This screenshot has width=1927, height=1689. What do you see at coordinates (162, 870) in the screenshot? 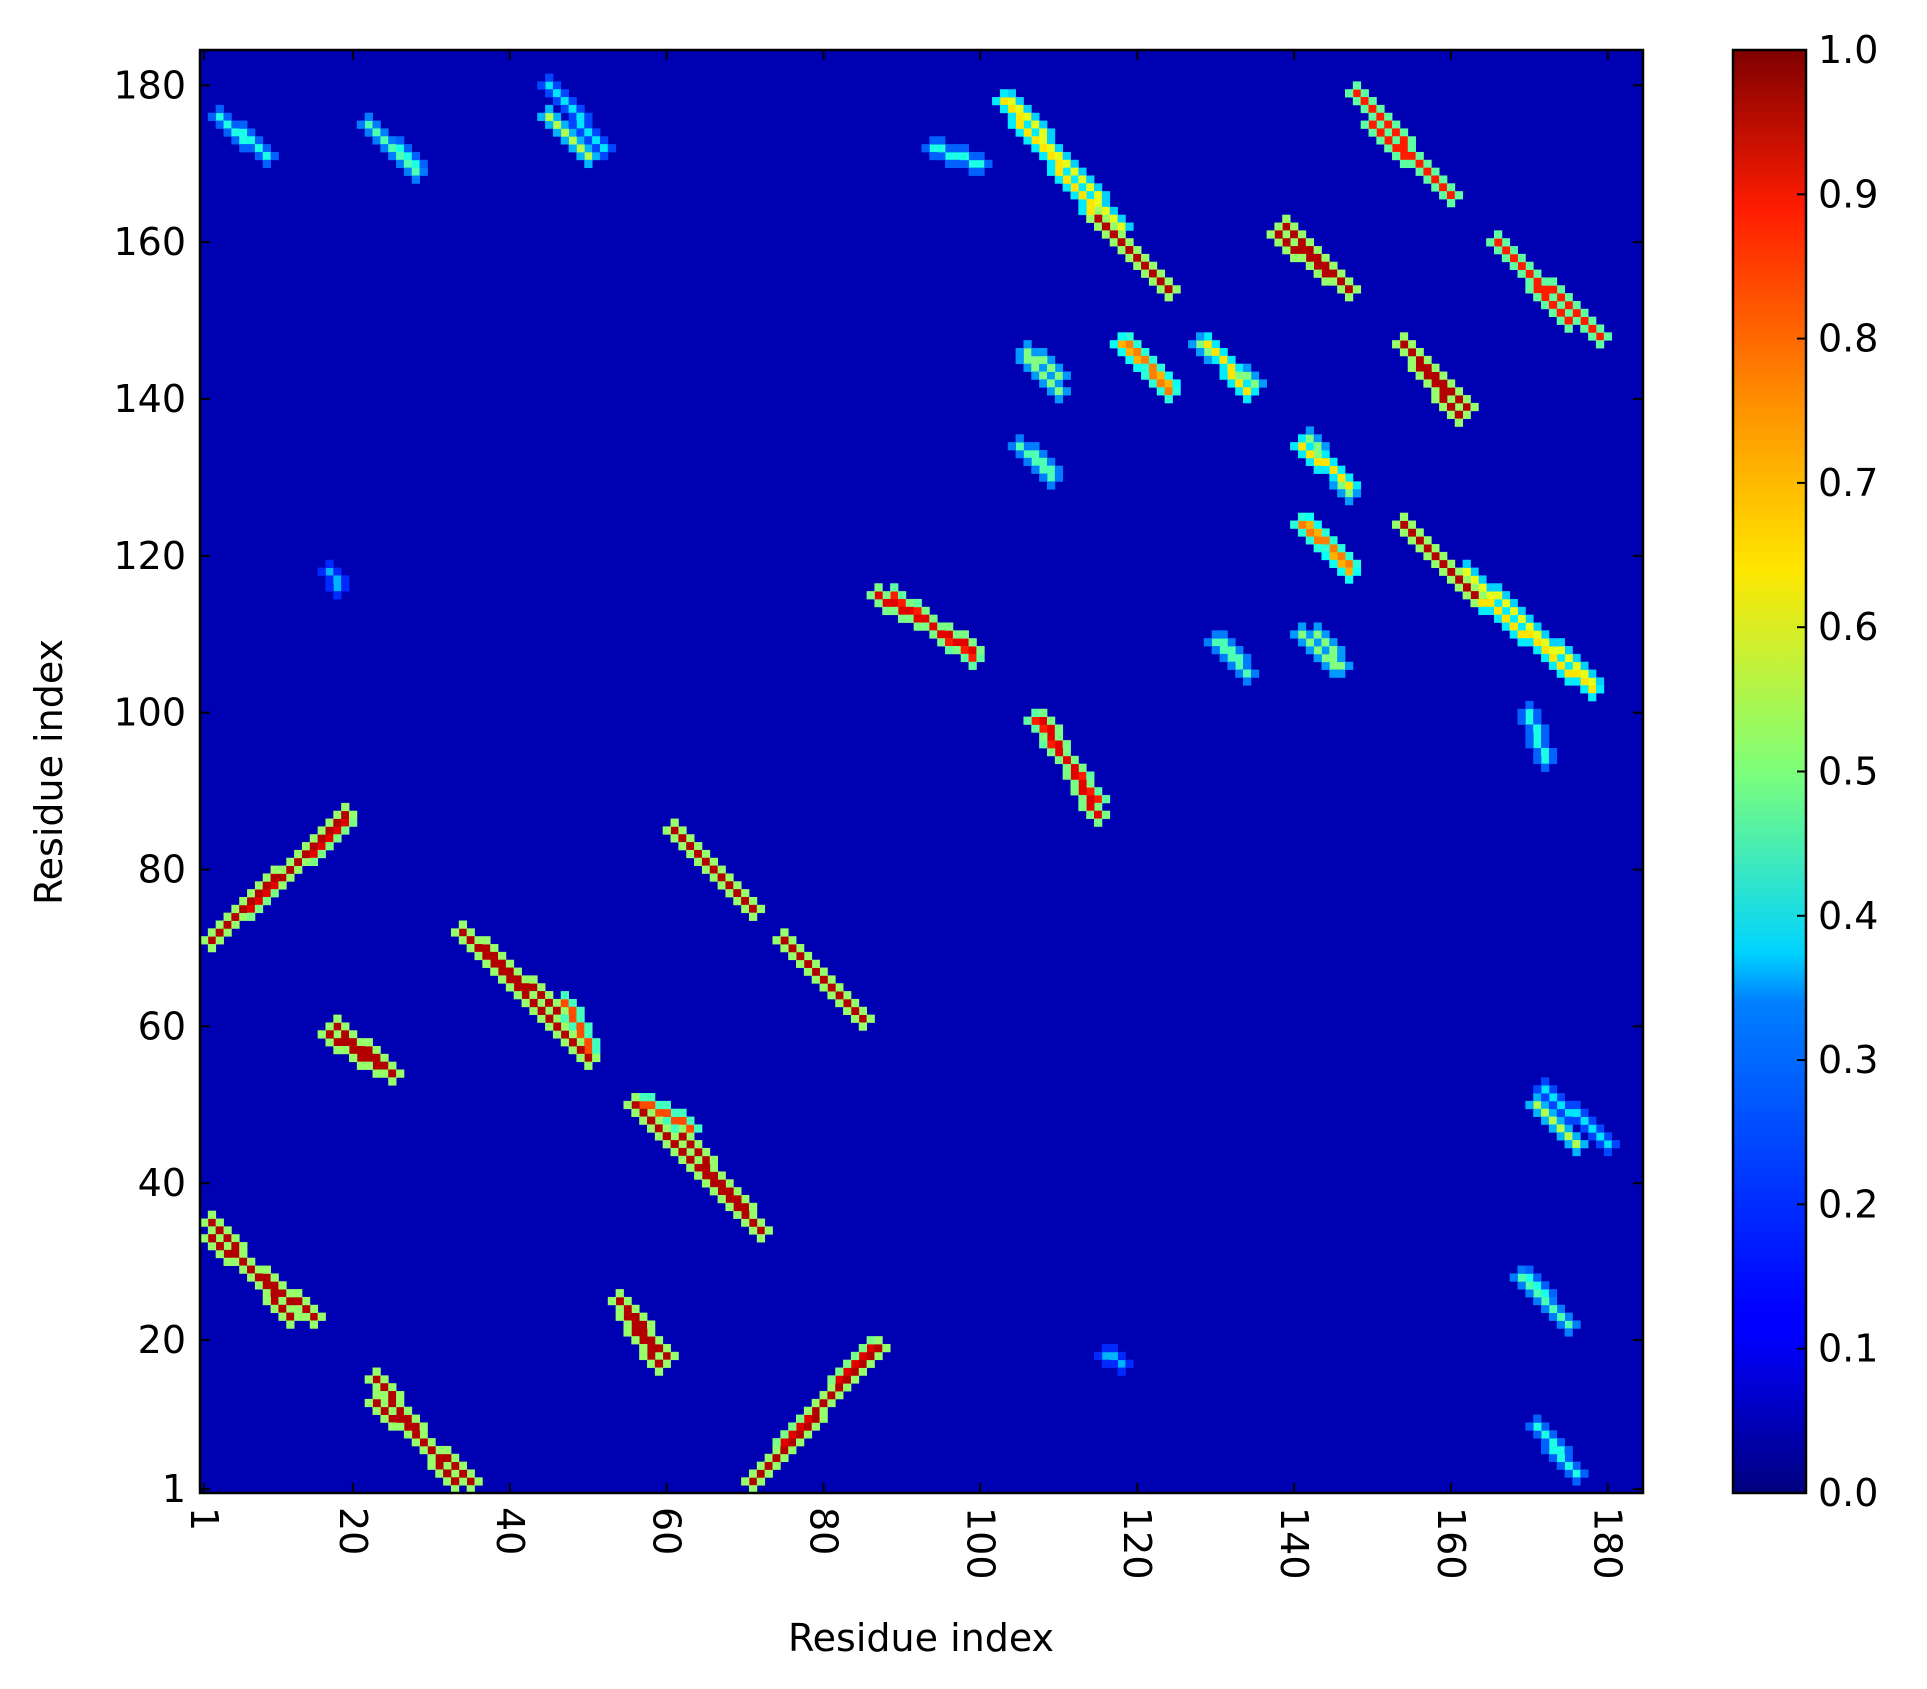
I see `y-tick-label: 80` at bounding box center [162, 870].